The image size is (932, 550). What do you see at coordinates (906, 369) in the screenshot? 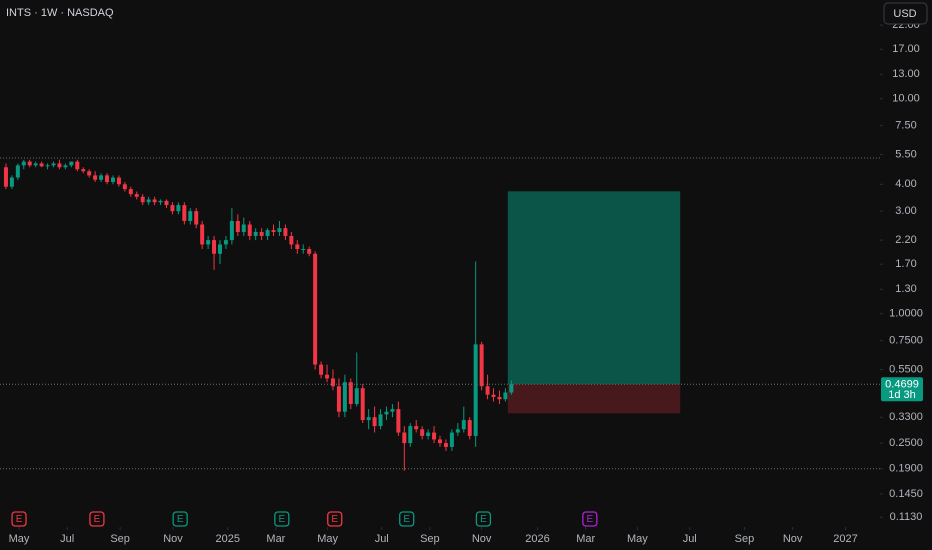
I see `y-tick-label: 0.5500` at bounding box center [906, 369].